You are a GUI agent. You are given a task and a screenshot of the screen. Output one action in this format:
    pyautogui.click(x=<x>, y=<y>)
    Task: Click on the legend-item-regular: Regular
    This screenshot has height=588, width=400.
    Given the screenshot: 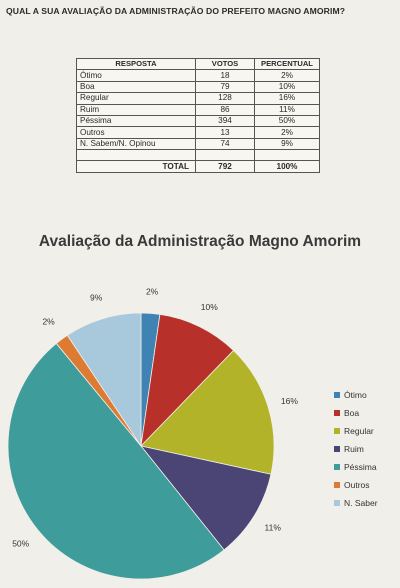 What is the action you would take?
    pyautogui.click(x=356, y=431)
    